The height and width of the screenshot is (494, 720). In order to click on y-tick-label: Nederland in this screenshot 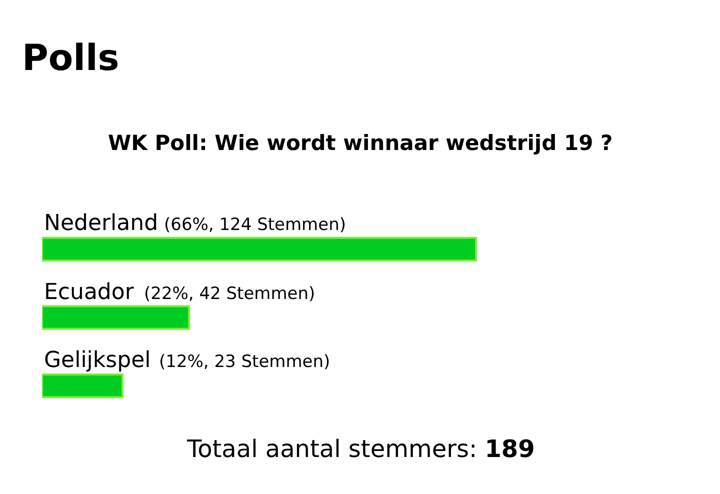, I will do `click(101, 223)`.